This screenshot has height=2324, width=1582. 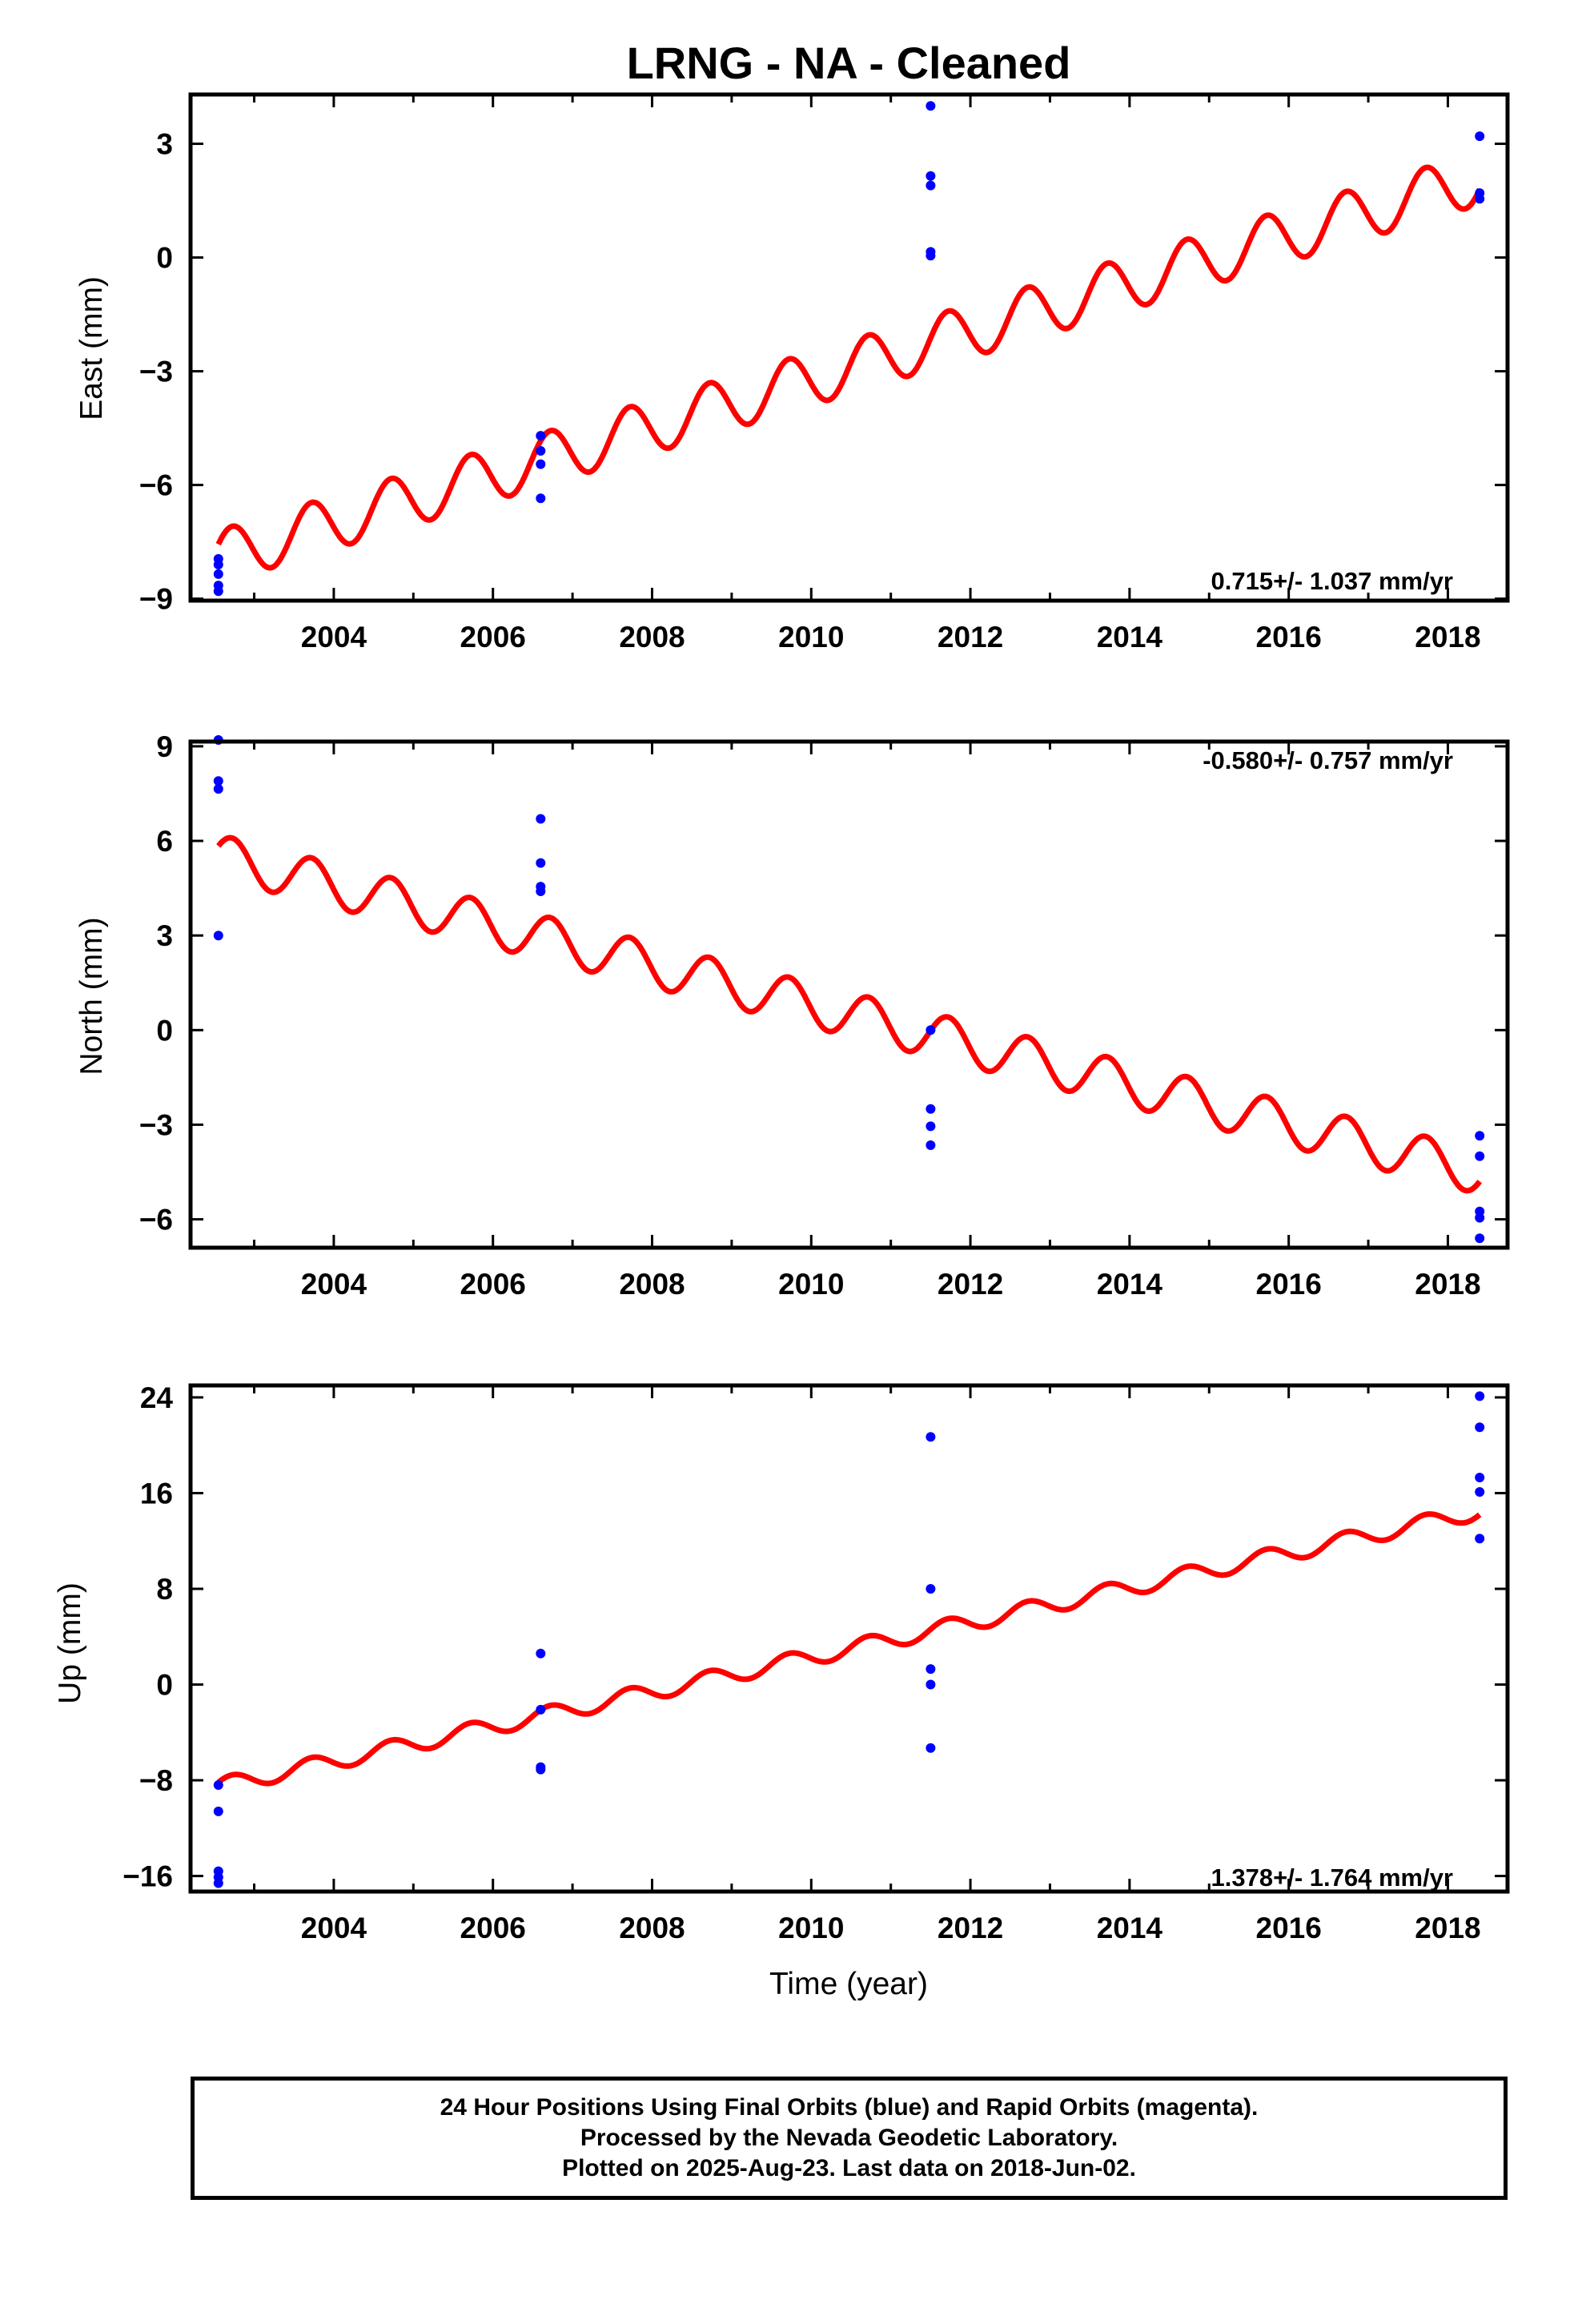 I want to click on north-x-tick-label: 2008, so click(x=652, y=1284).